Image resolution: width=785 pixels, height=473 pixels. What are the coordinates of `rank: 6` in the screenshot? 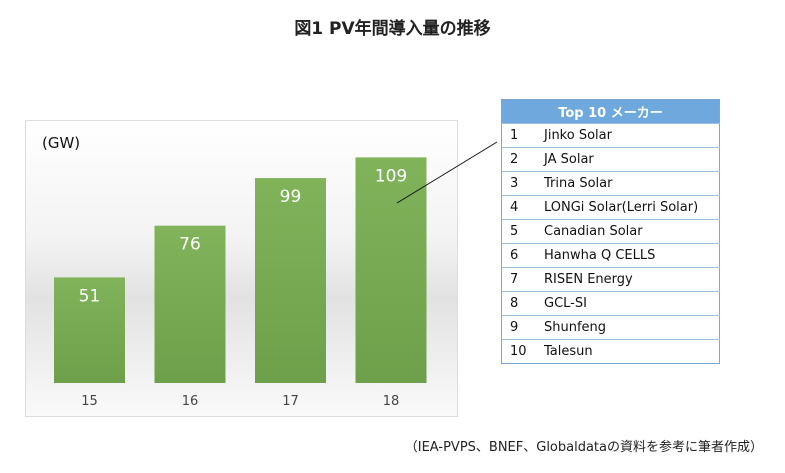 It's located at (522, 255).